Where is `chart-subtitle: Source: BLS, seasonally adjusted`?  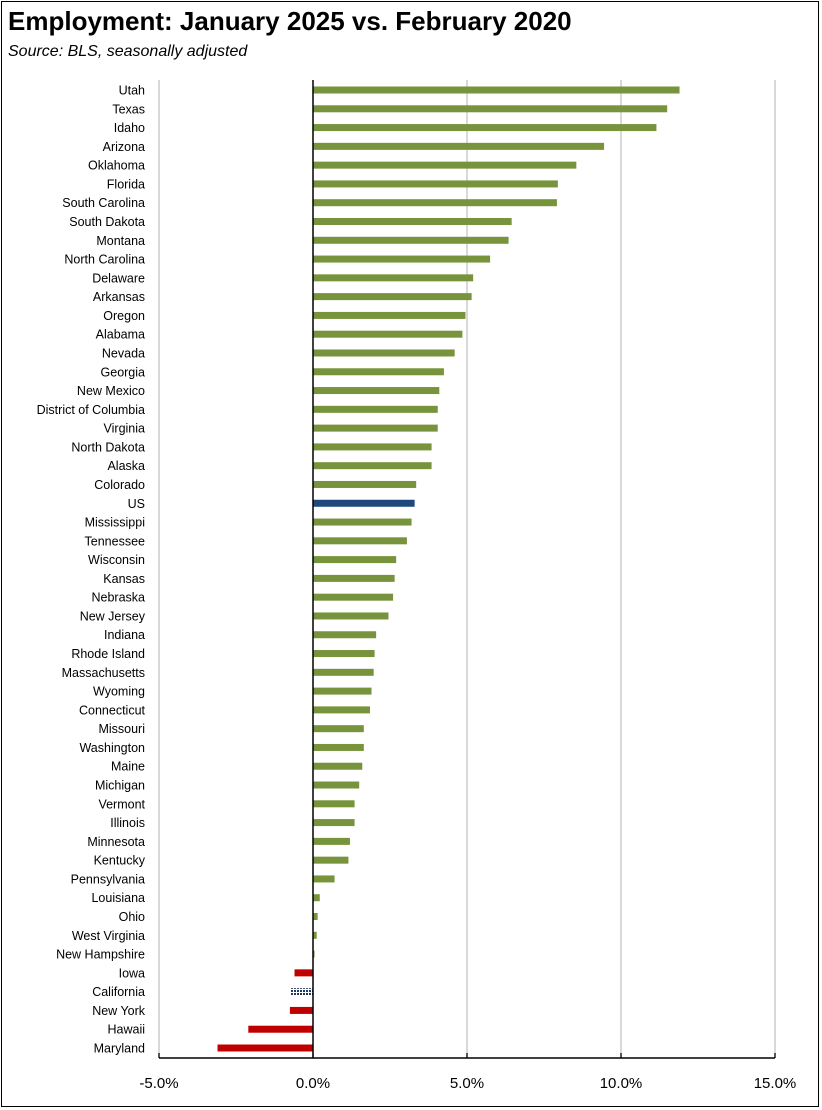
chart-subtitle: Source: BLS, seasonally adjusted is located at coordinates (128, 51).